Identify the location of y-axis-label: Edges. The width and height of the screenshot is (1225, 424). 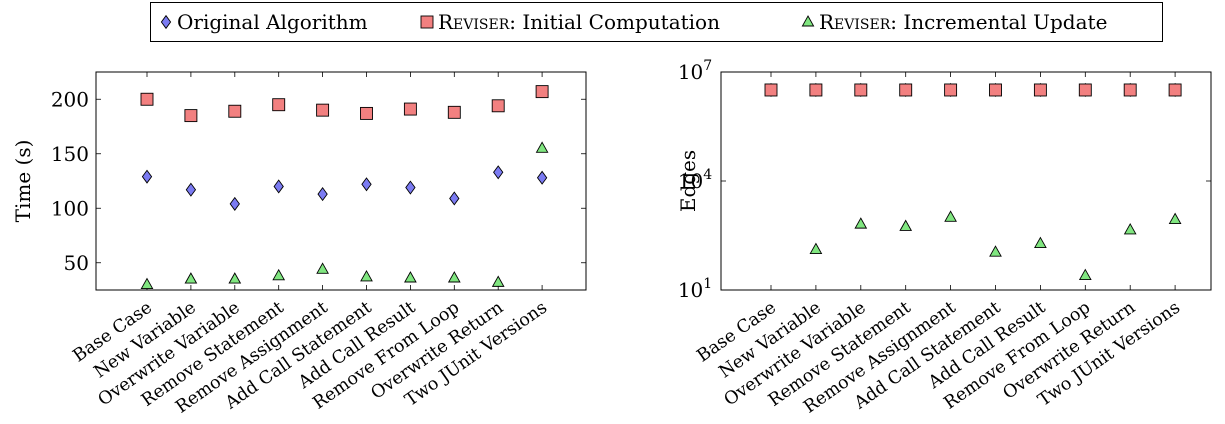
(688, 181).